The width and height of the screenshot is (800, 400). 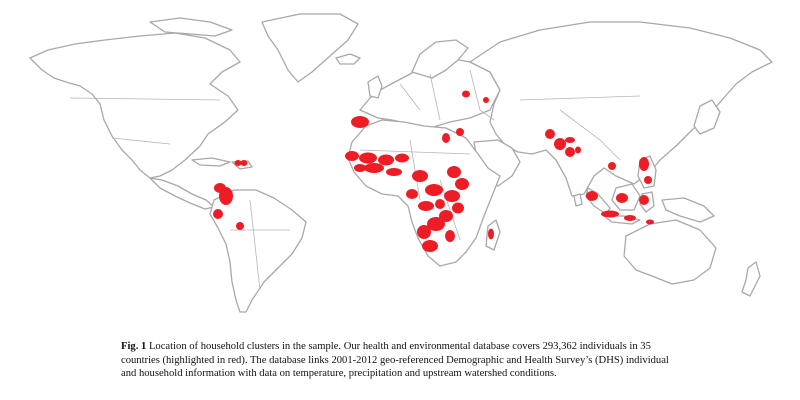 What do you see at coordinates (578, 200) in the screenshot?
I see `sri-lanka` at bounding box center [578, 200].